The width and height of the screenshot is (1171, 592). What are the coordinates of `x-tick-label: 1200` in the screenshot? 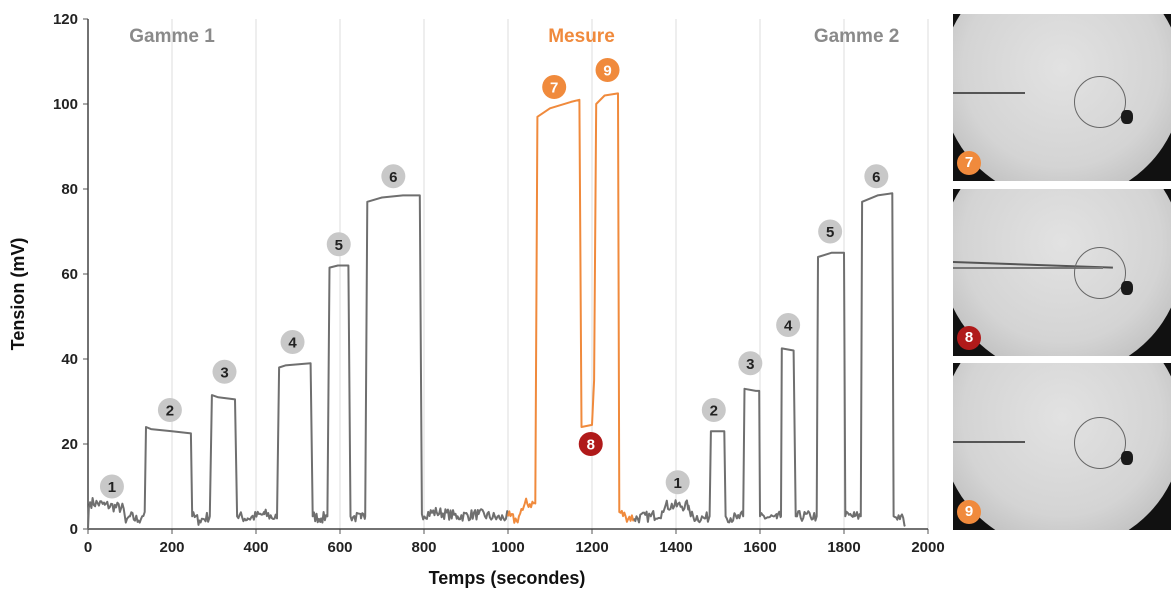 It's located at (591, 547).